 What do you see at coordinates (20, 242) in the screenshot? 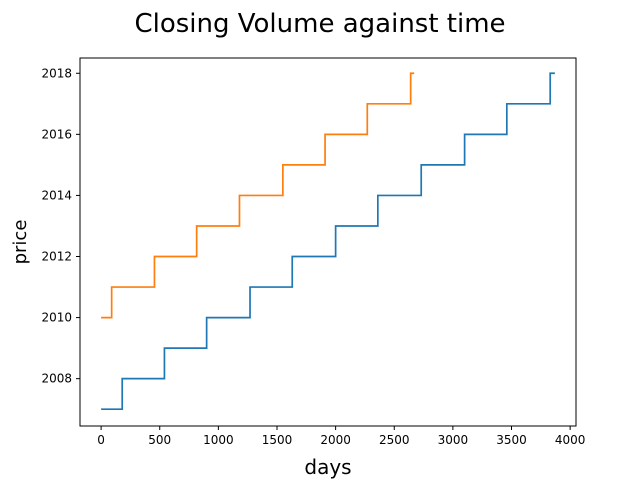
I see `y-axis-label: price` at bounding box center [20, 242].